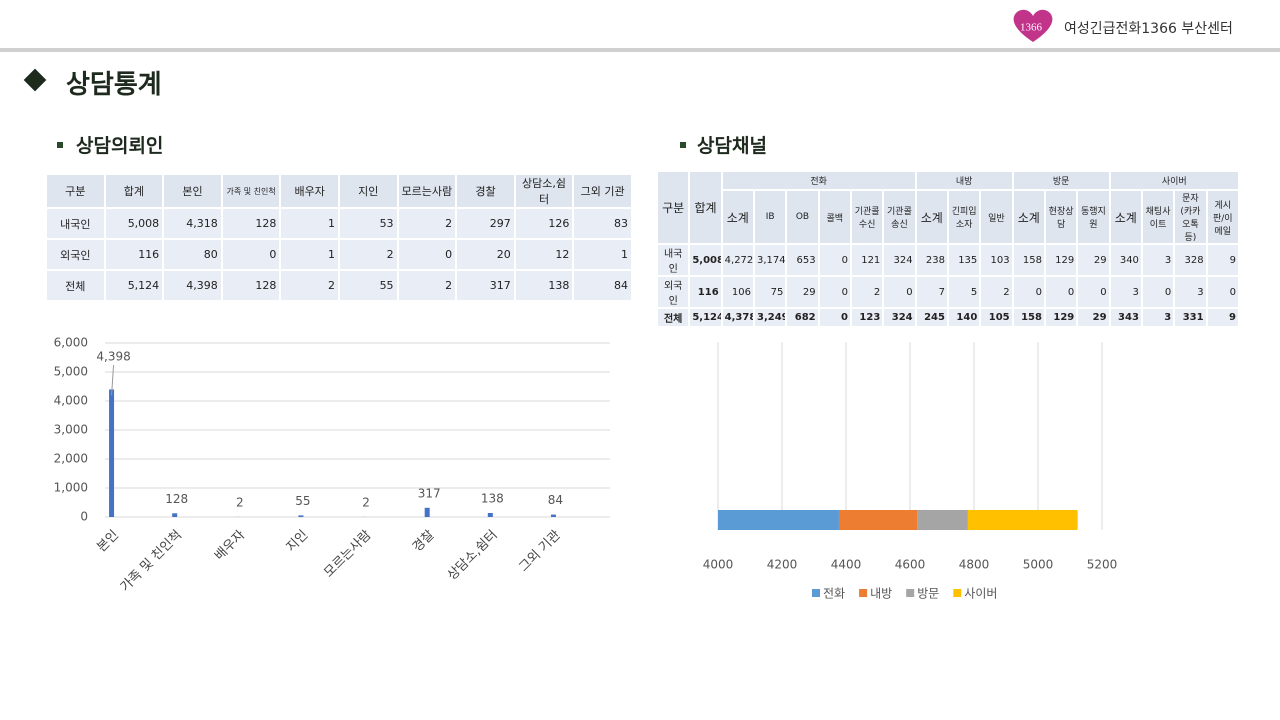  Describe the element at coordinates (151, 561) in the screenshot. I see `x-tick-label: 가족 및 친인척` at that location.